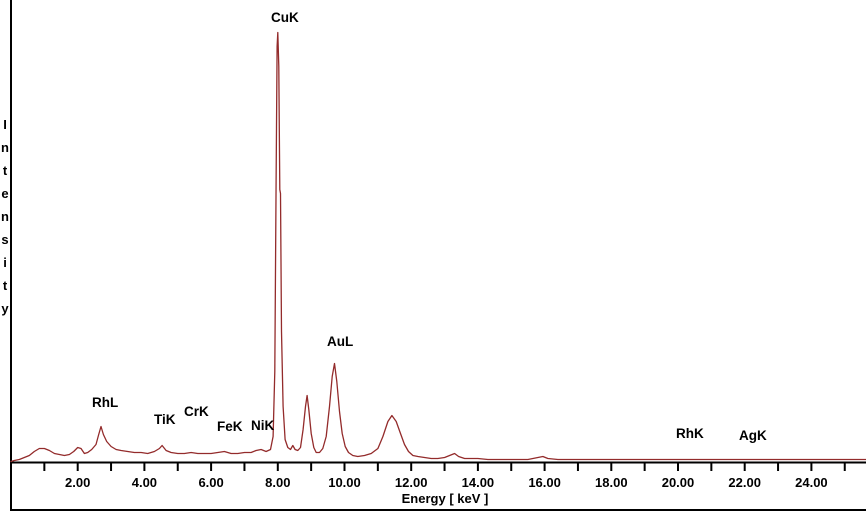 The image size is (866, 521). I want to click on x-tick-label: 12.00, so click(411, 482).